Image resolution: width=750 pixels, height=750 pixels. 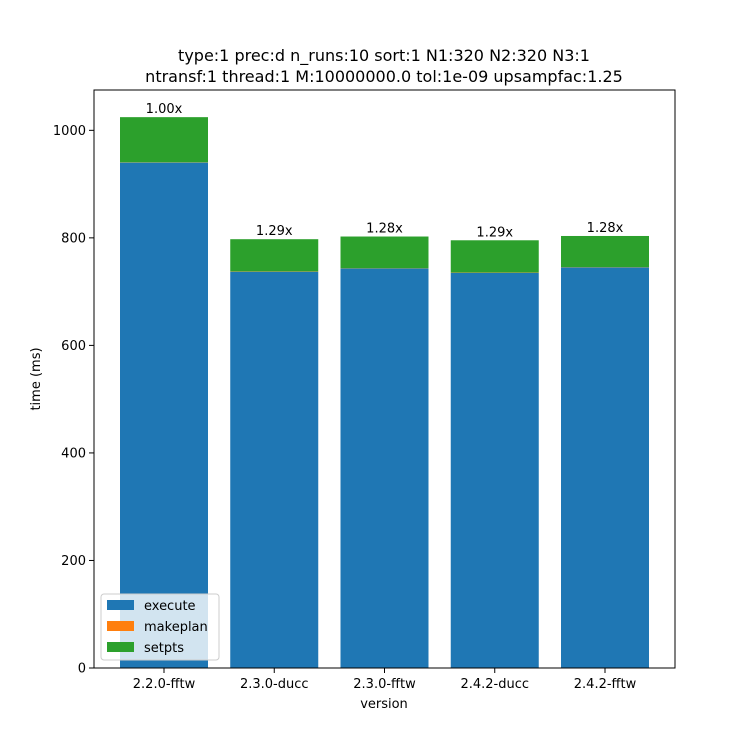 What do you see at coordinates (605, 684) in the screenshot?
I see `x-tick-label-2.4.2-fftw: 2.4.2-fftw` at bounding box center [605, 684].